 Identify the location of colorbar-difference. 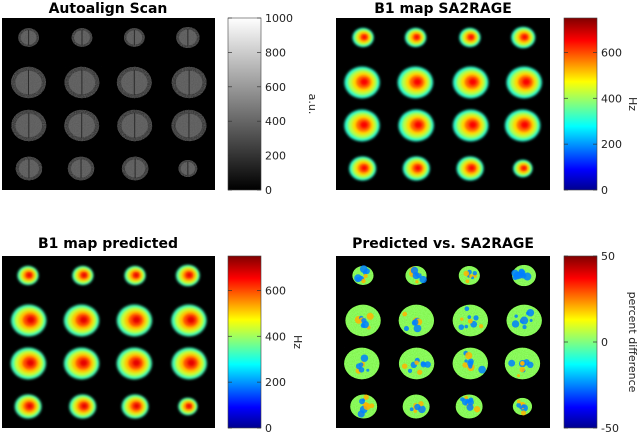
(580, 342).